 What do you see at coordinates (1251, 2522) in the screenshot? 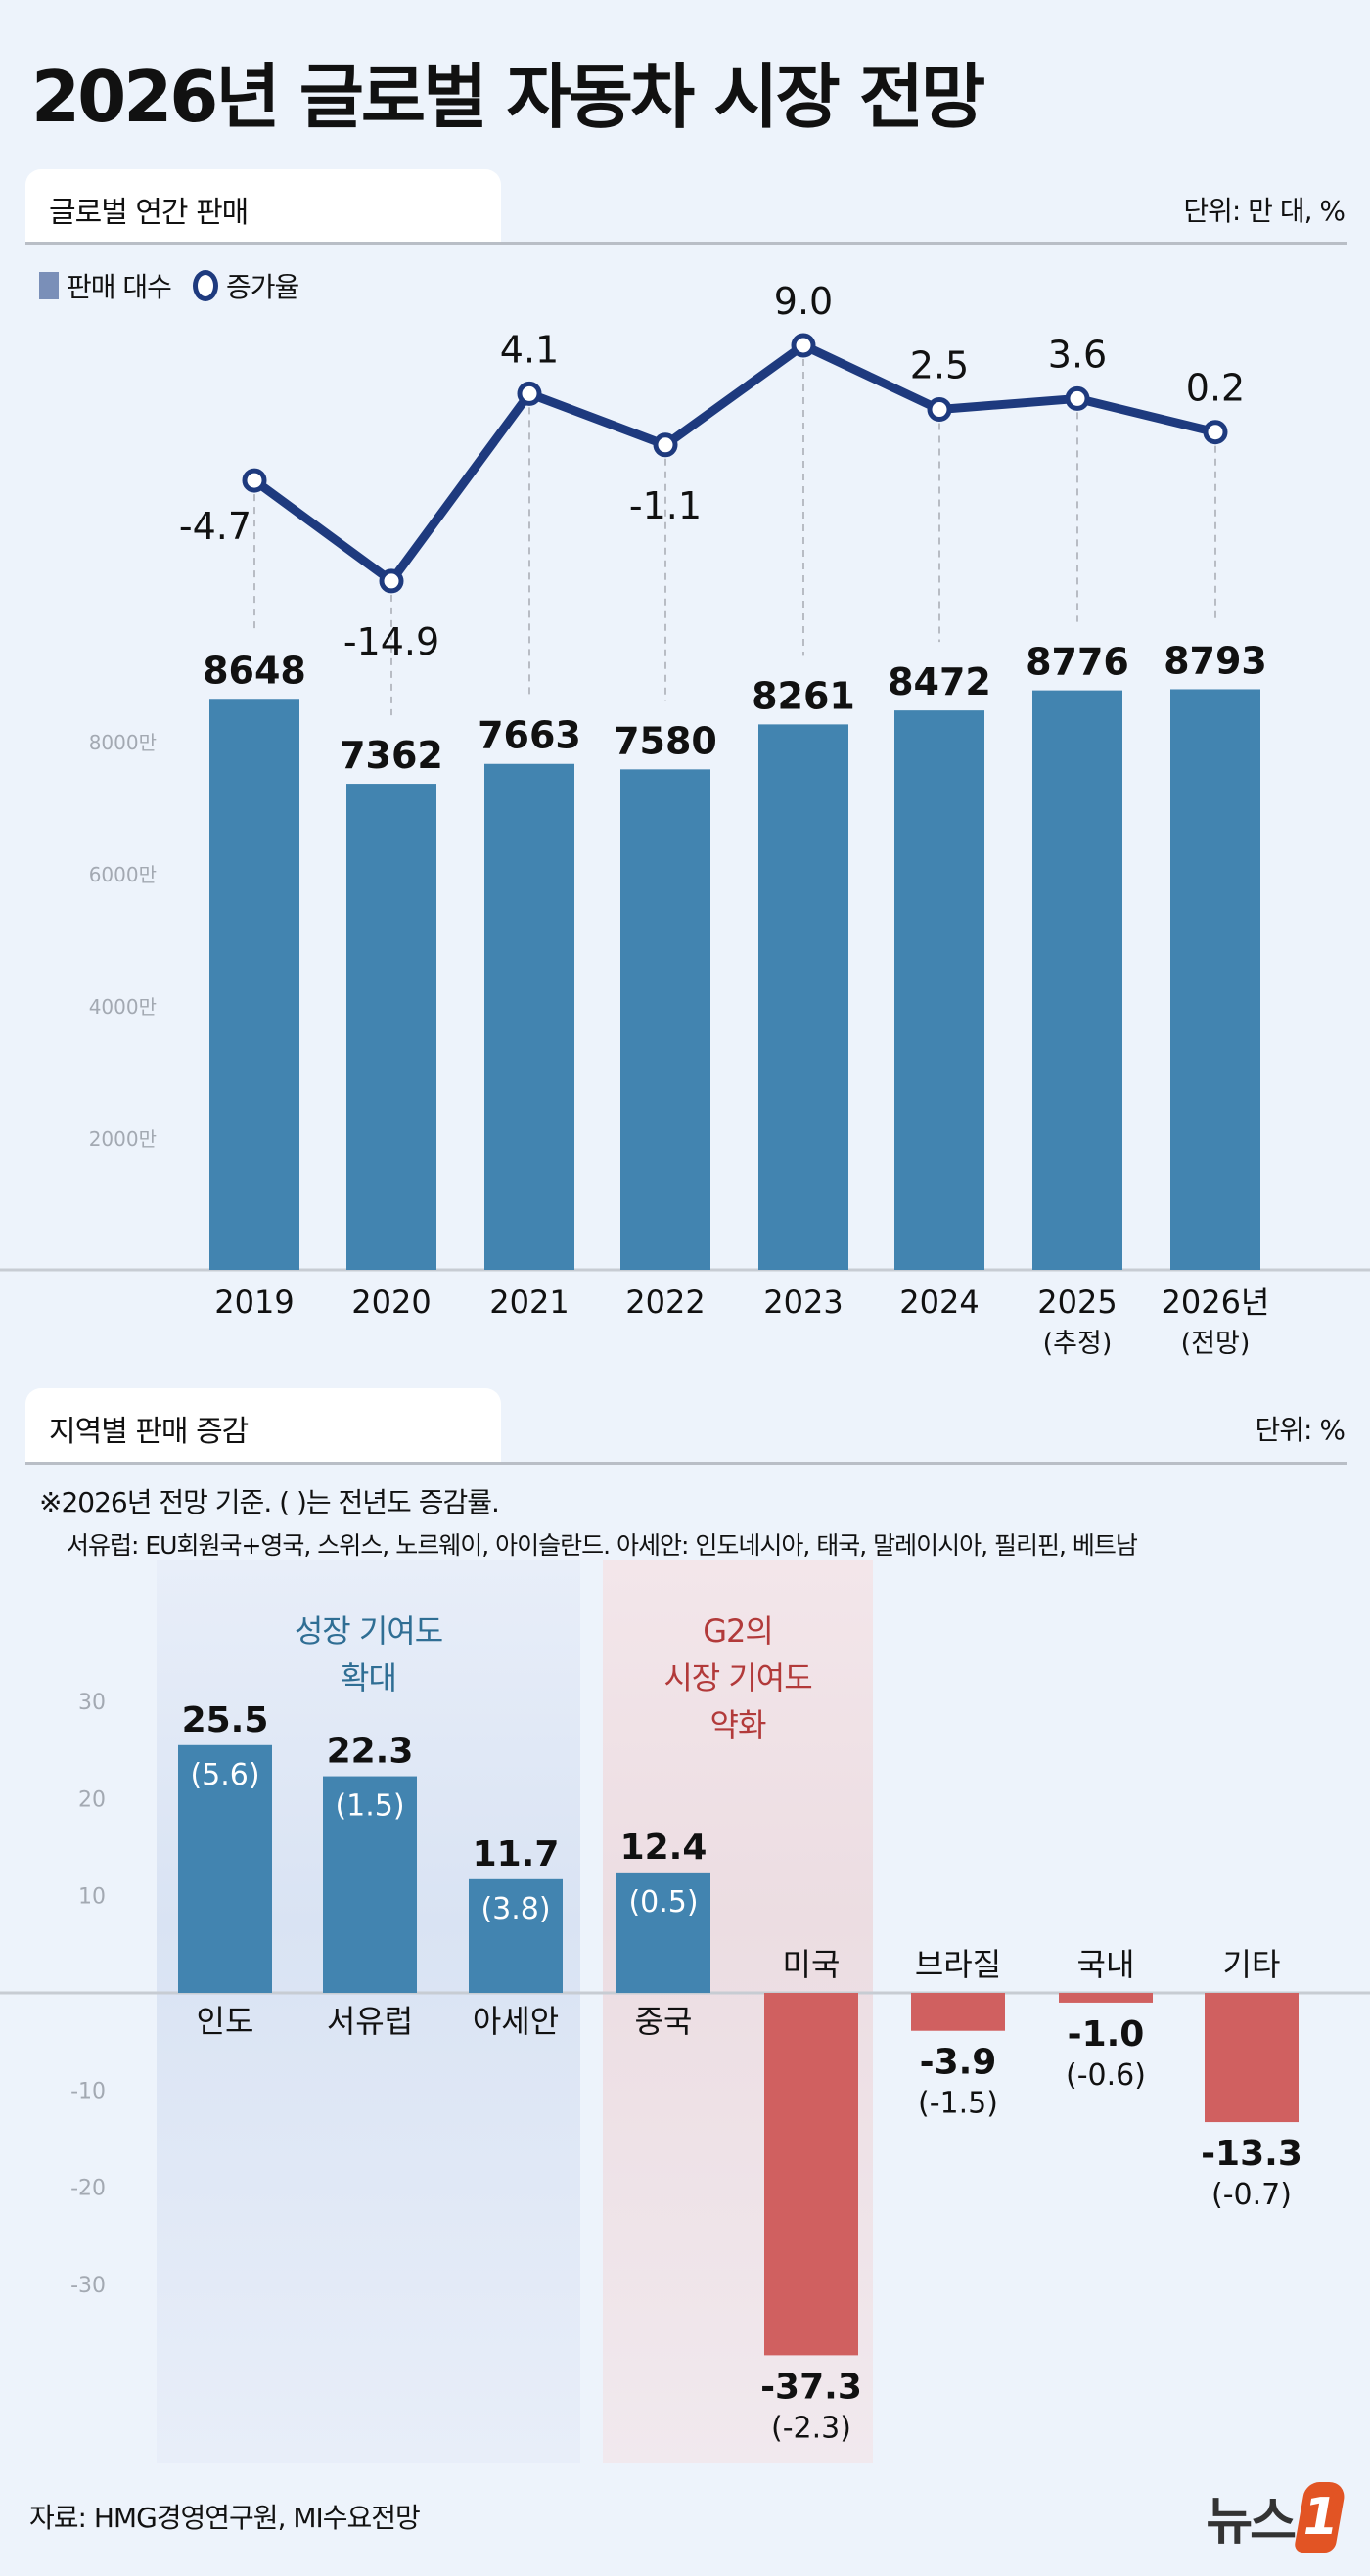
I see `logo-text: 뉴스` at bounding box center [1251, 2522].